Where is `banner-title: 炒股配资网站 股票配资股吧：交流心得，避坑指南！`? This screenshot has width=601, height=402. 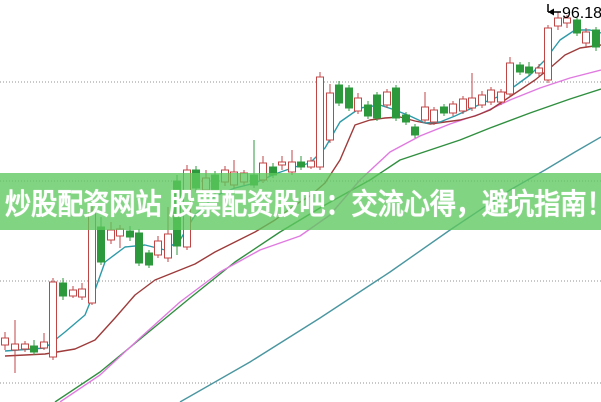 banner-title: 炒股配资网站 股票配资股吧：交流心得，避坑指南！ is located at coordinates (303, 204).